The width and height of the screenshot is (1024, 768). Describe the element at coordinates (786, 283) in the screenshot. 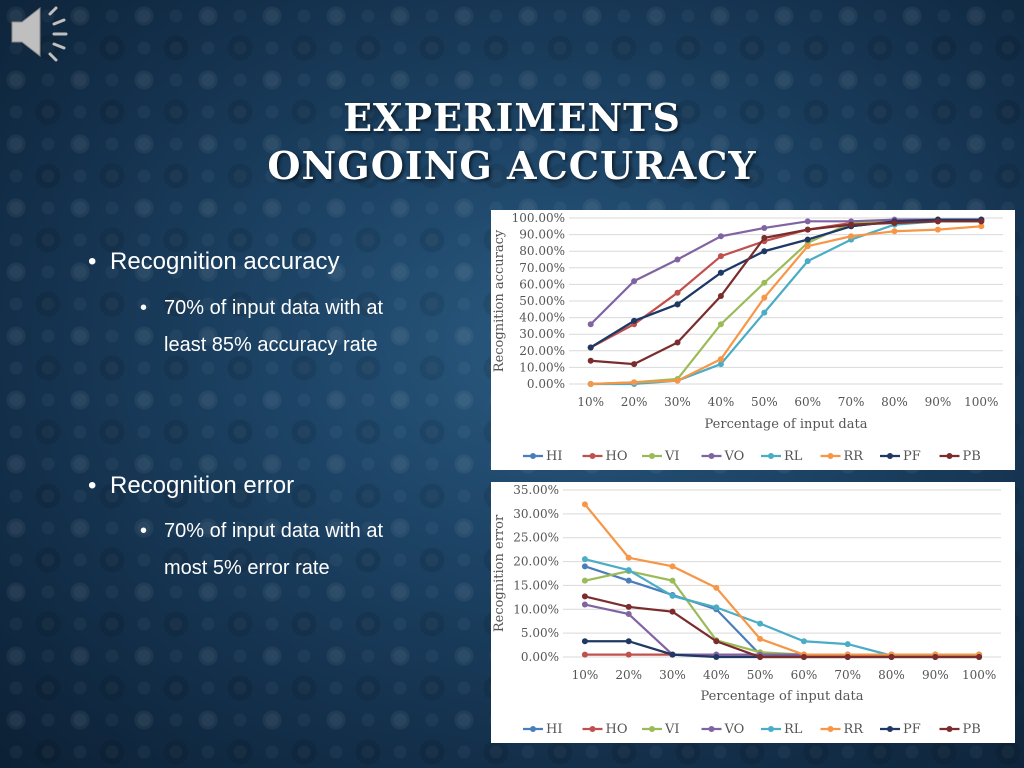

I see `series-line-ho` at that location.